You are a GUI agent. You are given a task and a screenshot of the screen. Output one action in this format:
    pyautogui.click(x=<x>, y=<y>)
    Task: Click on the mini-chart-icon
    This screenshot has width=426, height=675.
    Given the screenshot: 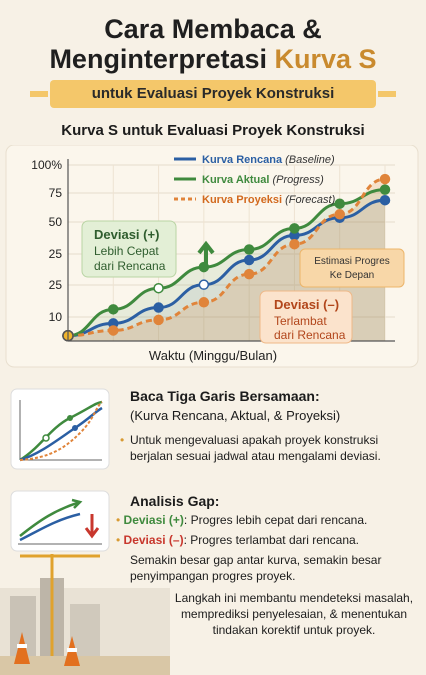 What is the action you would take?
    pyautogui.click(x=60, y=429)
    